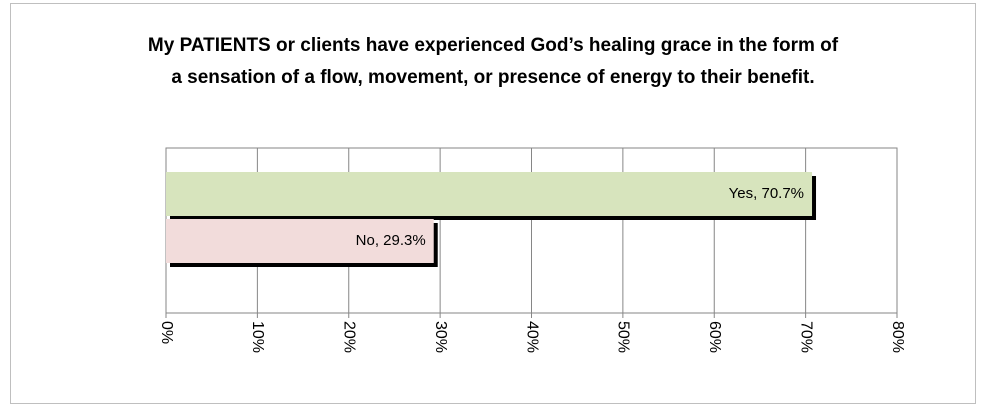  Describe the element at coordinates (805, 337) in the screenshot. I see `x-tick-label: 70%` at that location.